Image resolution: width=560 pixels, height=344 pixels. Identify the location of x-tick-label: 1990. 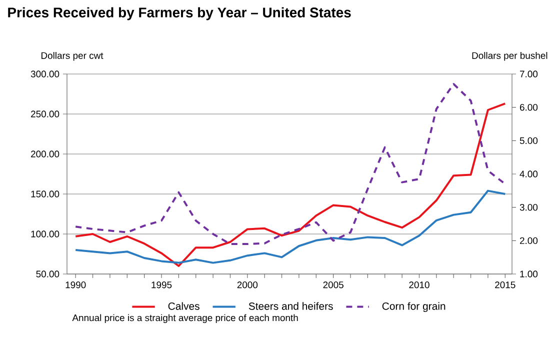
(76, 285).